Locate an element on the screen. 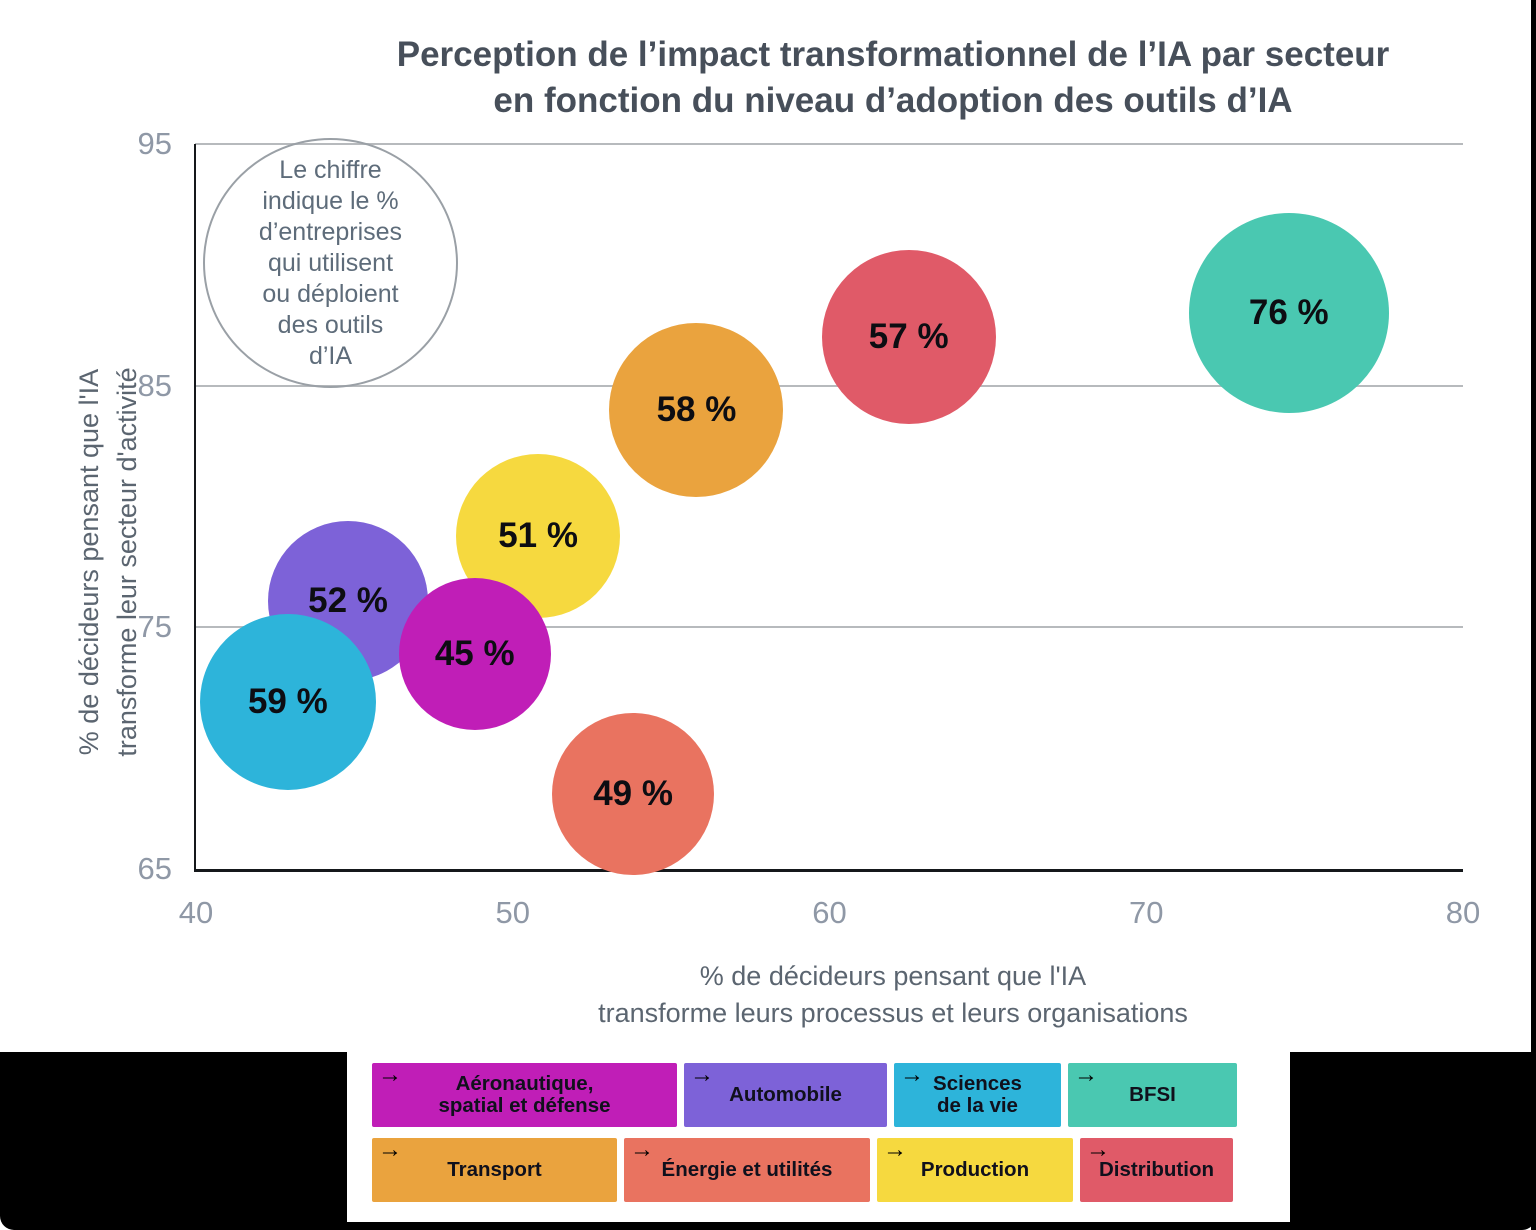 The height and width of the screenshot is (1230, 1536). x-tick-label-40: 40 is located at coordinates (196, 912).